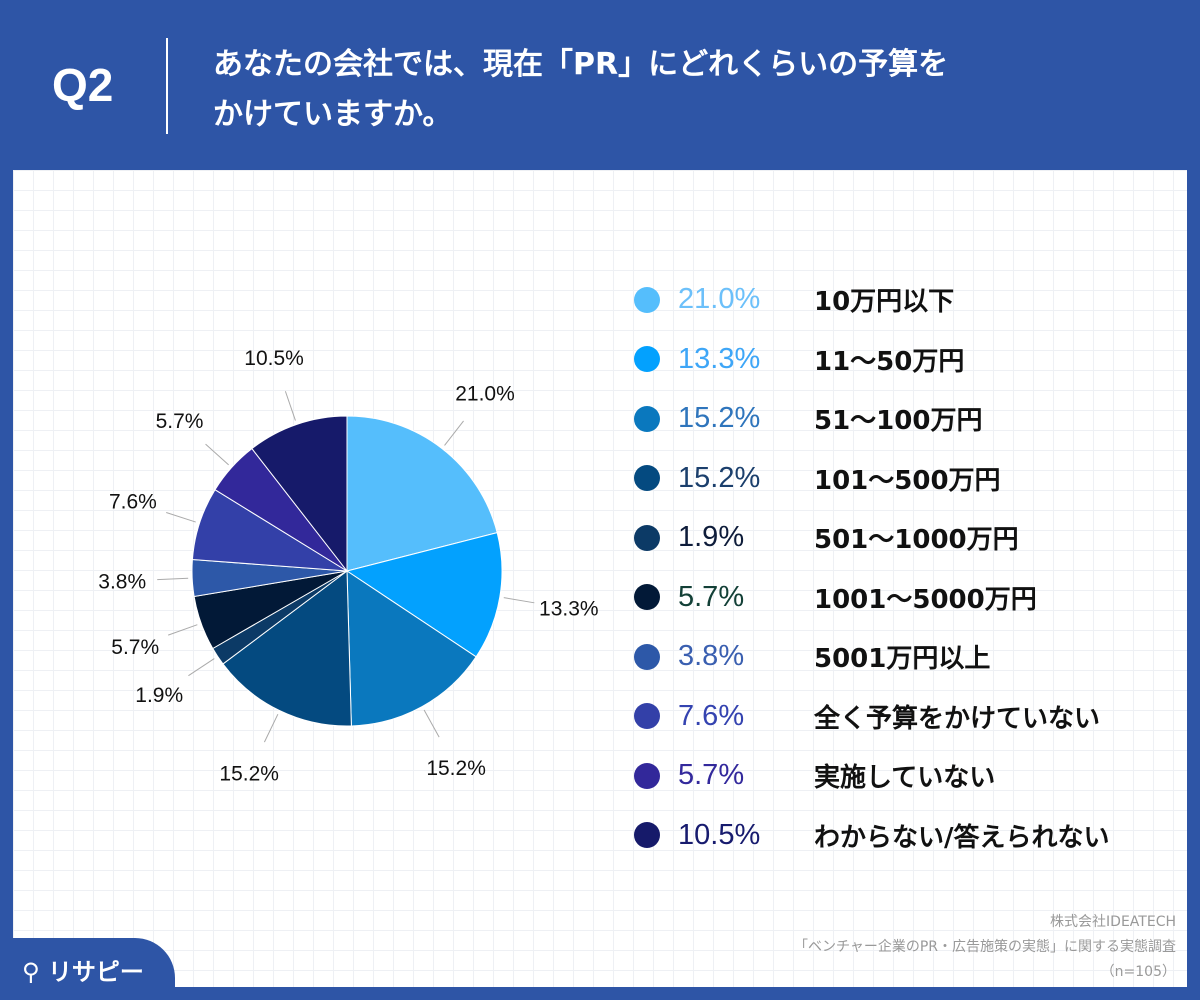  I want to click on legend-item: 7.6% 全く予算をかけていない, so click(872, 717).